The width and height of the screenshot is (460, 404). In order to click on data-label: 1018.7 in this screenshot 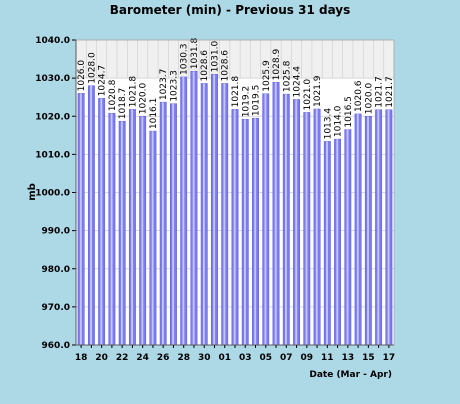, I will do `click(123, 104)`.